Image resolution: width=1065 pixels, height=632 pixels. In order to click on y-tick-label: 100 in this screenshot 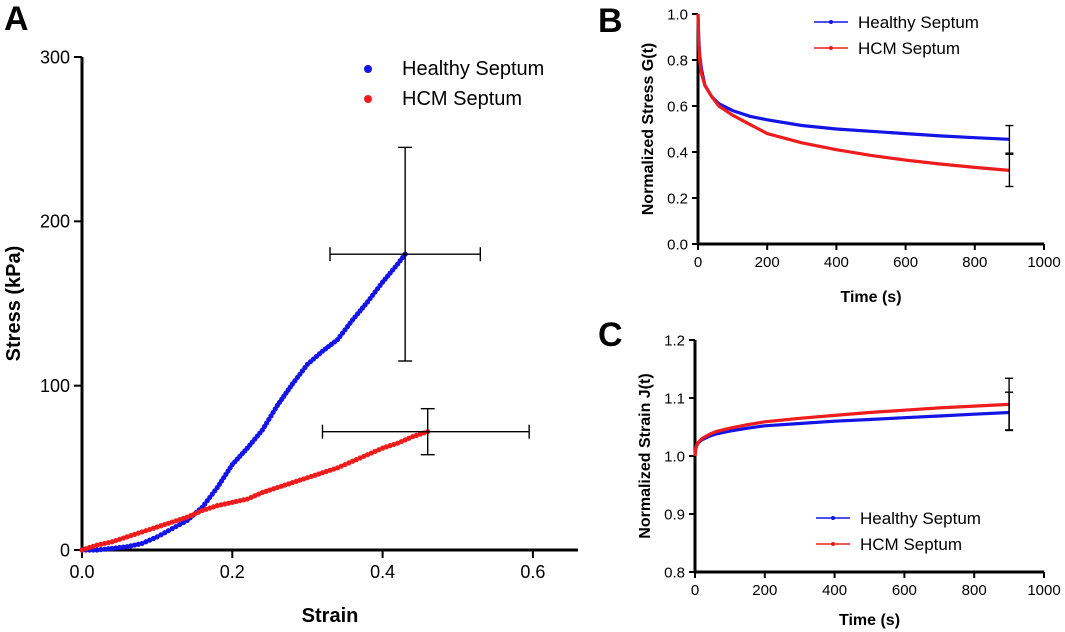, I will do `click(55, 386)`.